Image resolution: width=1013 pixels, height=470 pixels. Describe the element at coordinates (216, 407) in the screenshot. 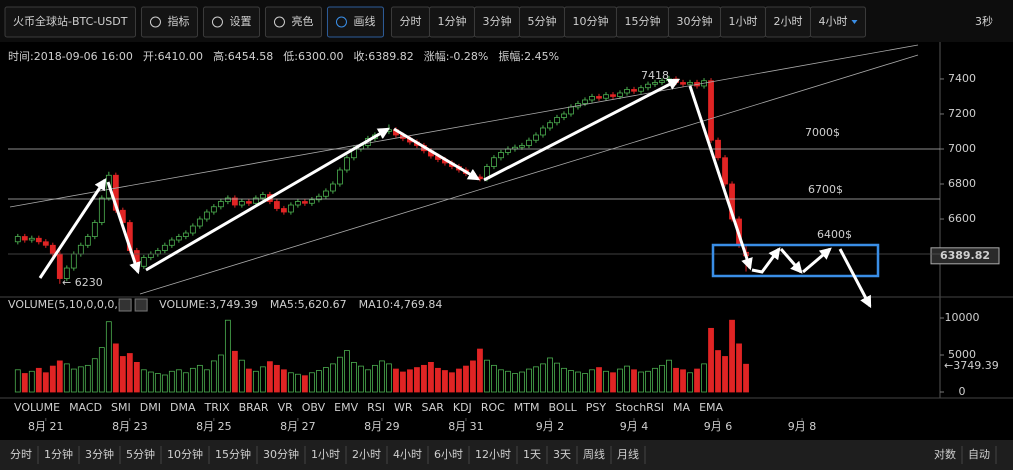

I see `indicator-tab: TRIX` at that location.